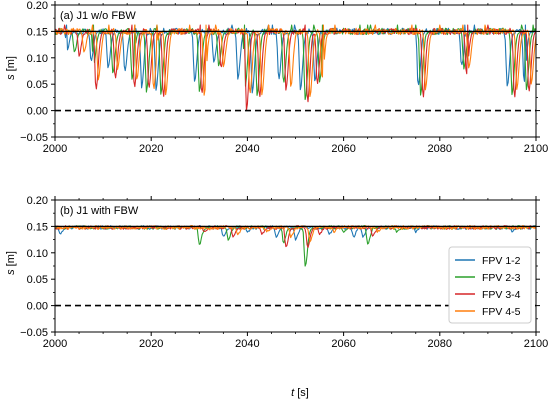 The height and width of the screenshot is (402, 550). What do you see at coordinates (11, 263) in the screenshot?
I see `y-axis-label-b: s [m]` at bounding box center [11, 263].